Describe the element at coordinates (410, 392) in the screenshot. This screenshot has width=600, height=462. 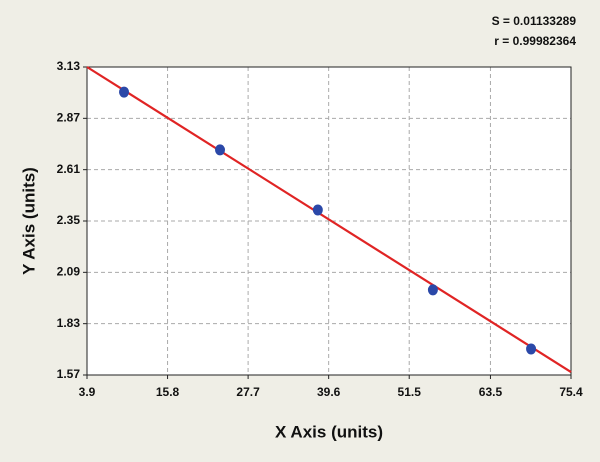
I see `x-tick-label: 51.5` at that location.